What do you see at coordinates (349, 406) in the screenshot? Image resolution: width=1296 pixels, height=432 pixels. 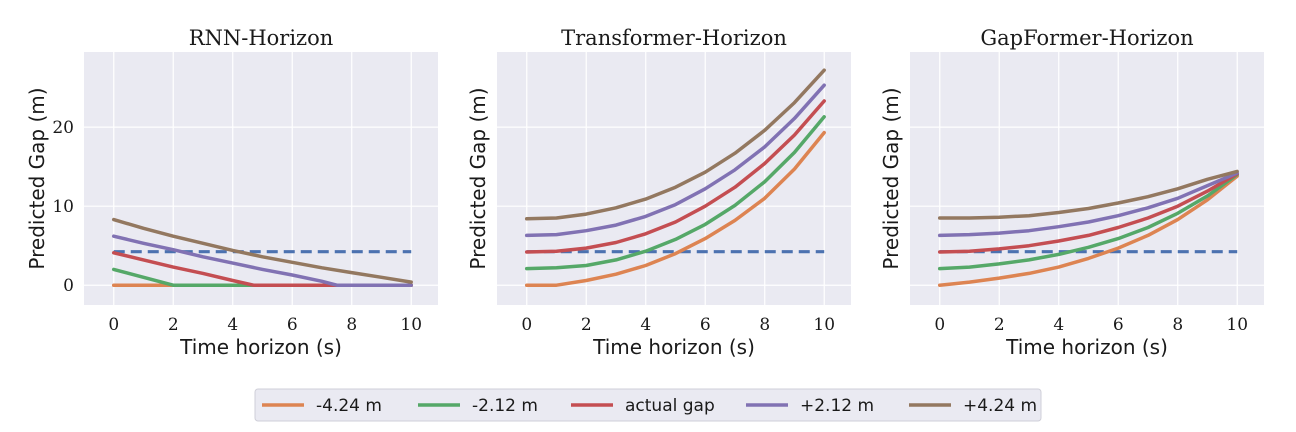 I see `legend-label-4-24-m: -4.24 m` at bounding box center [349, 406].